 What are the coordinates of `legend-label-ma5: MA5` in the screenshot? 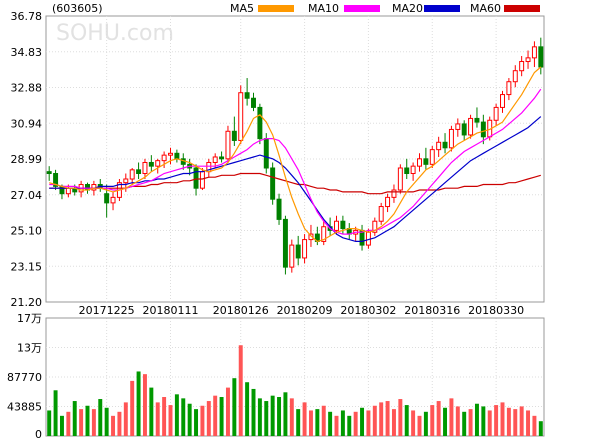 It's located at (242, 8).